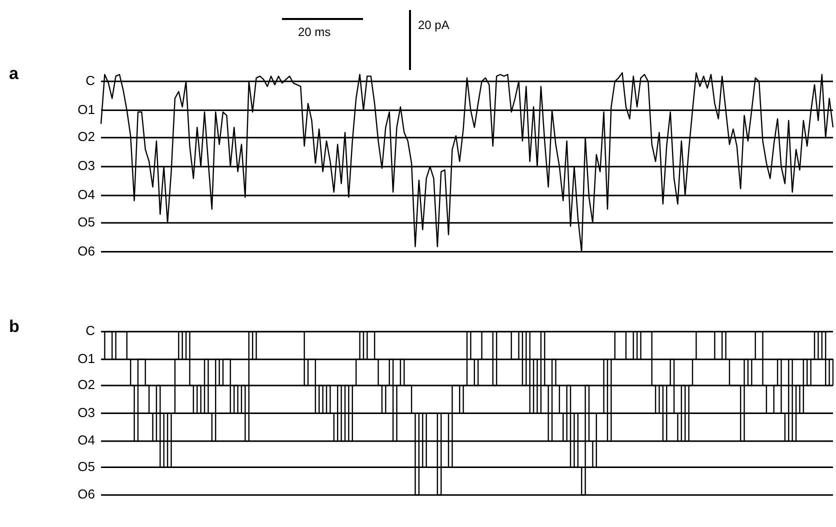 The height and width of the screenshot is (527, 836). What do you see at coordinates (13, 74) in the screenshot?
I see `chart-title: a` at bounding box center [13, 74].